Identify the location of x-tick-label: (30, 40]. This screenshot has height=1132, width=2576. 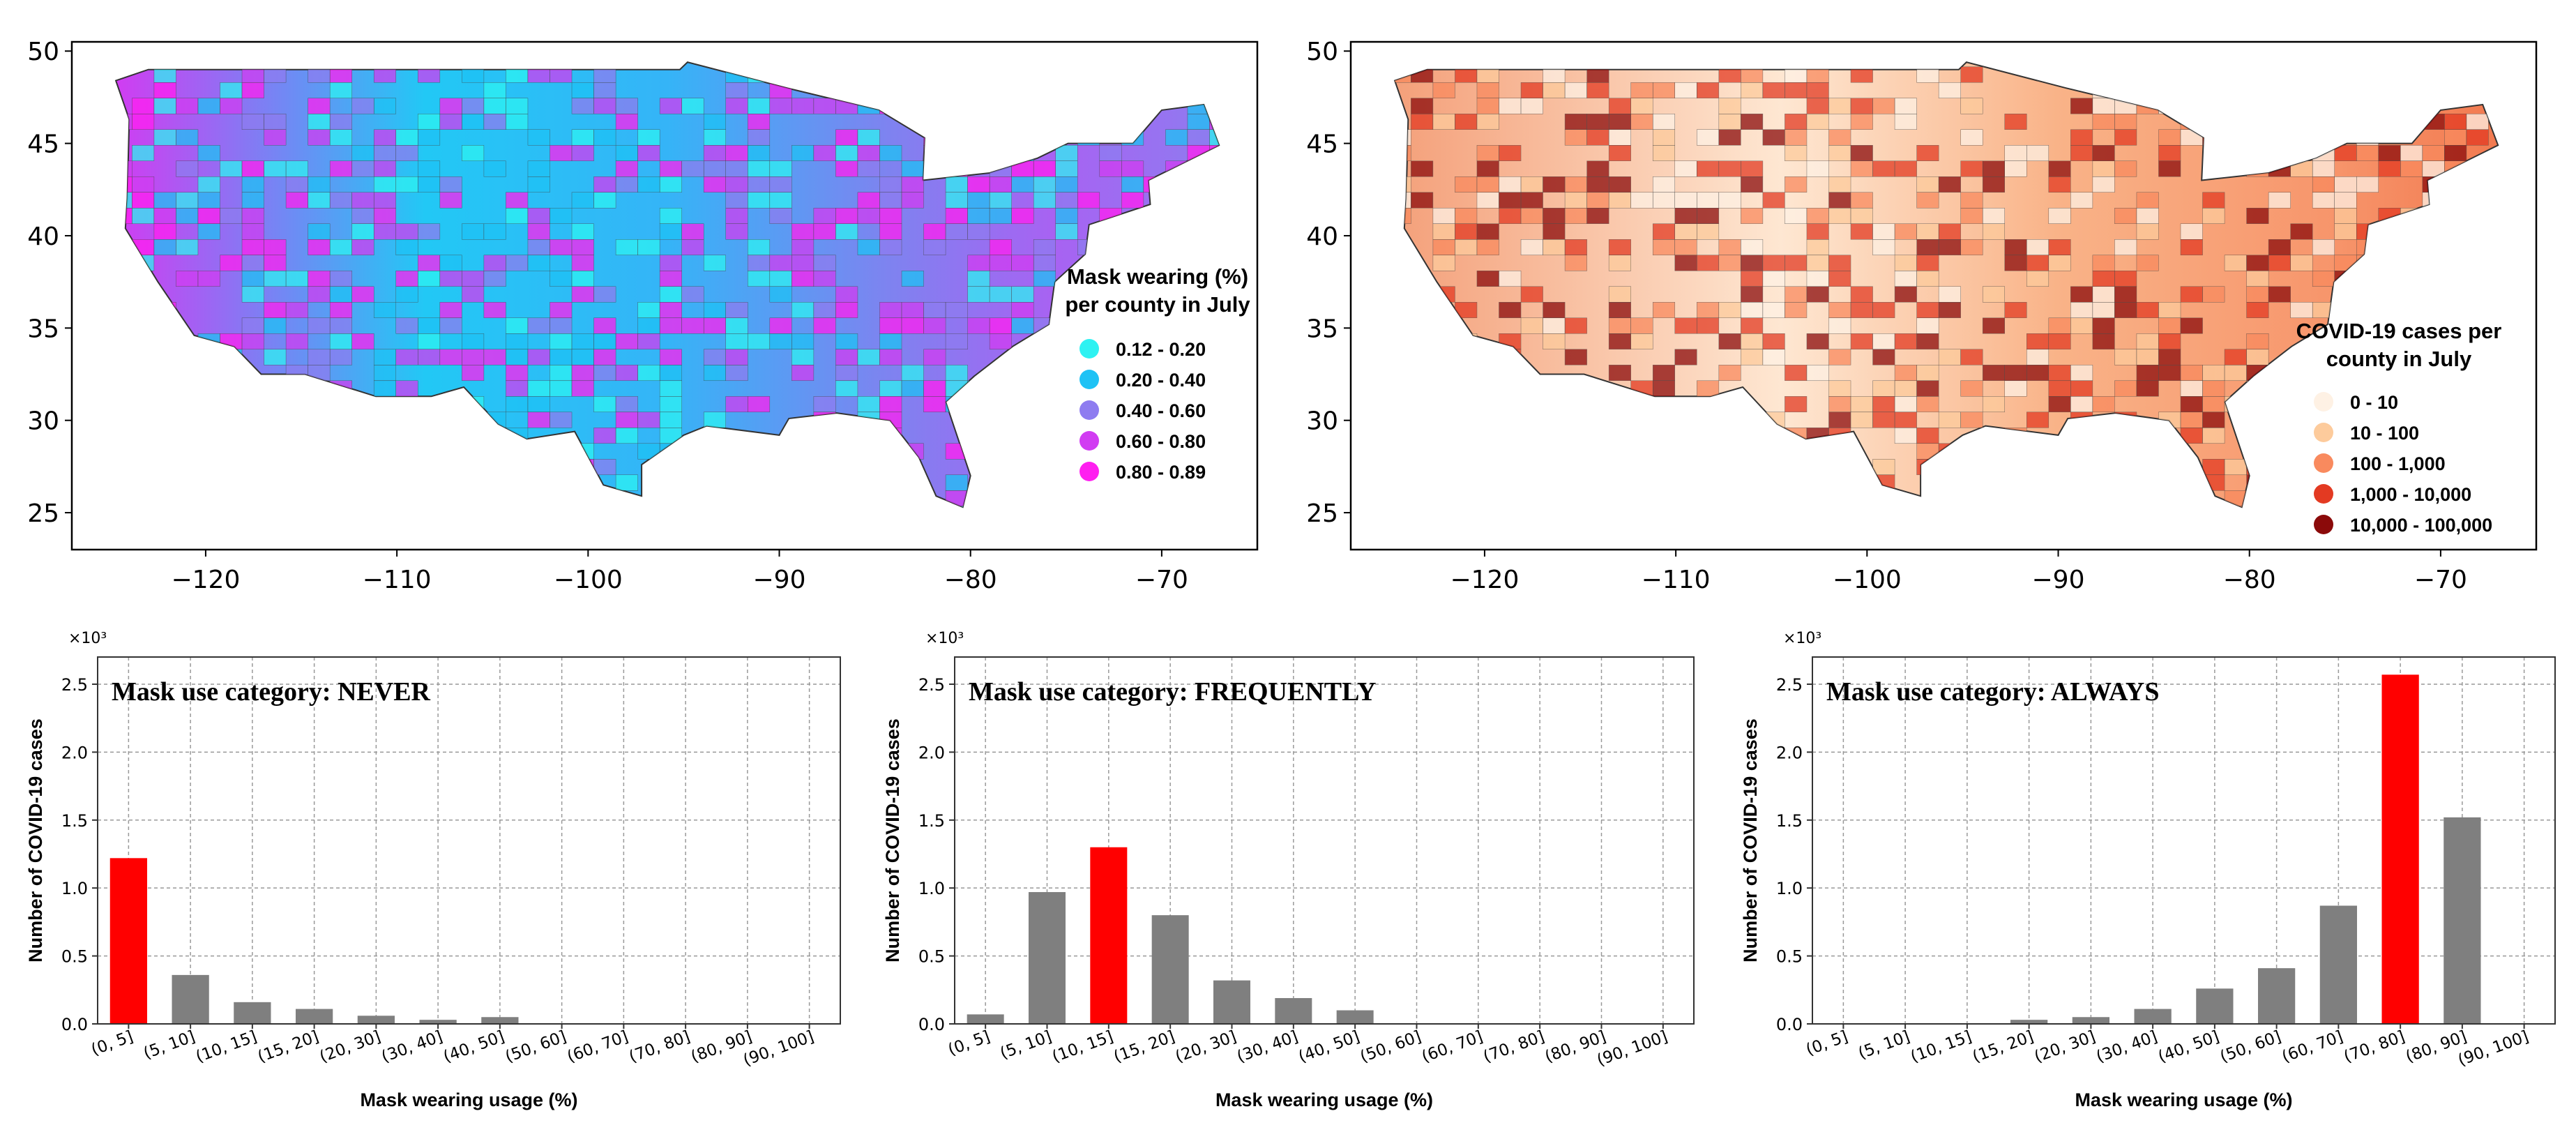
(412, 1046).